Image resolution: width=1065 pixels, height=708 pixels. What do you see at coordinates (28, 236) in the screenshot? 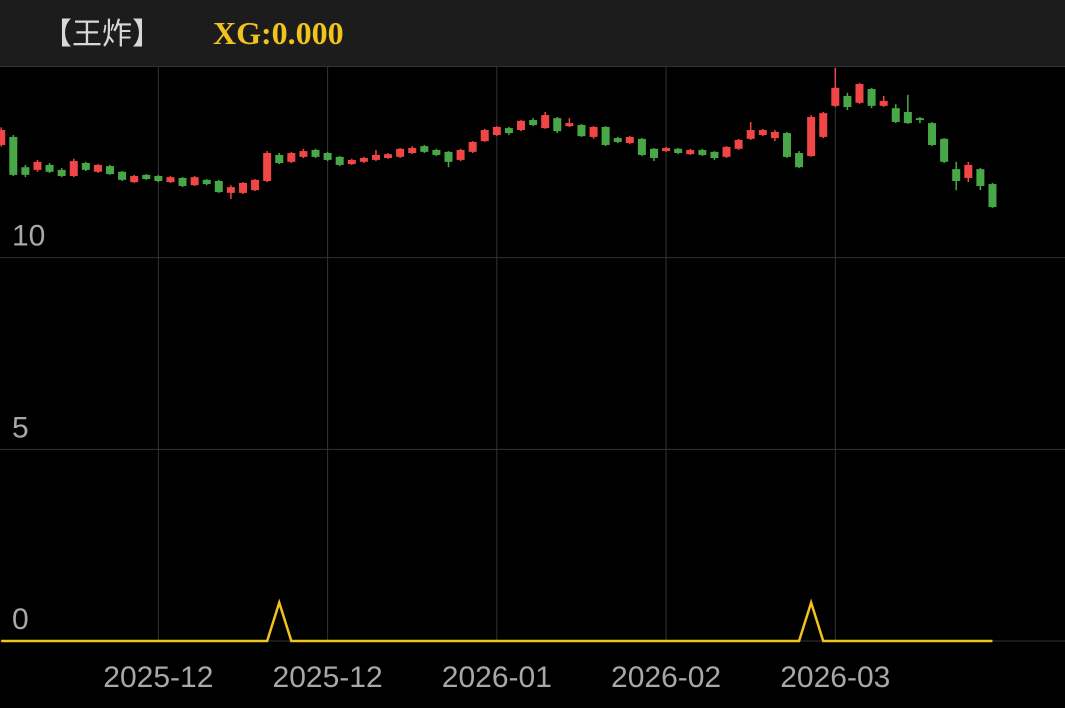
I see `y-tick-label: 10` at bounding box center [28, 236].